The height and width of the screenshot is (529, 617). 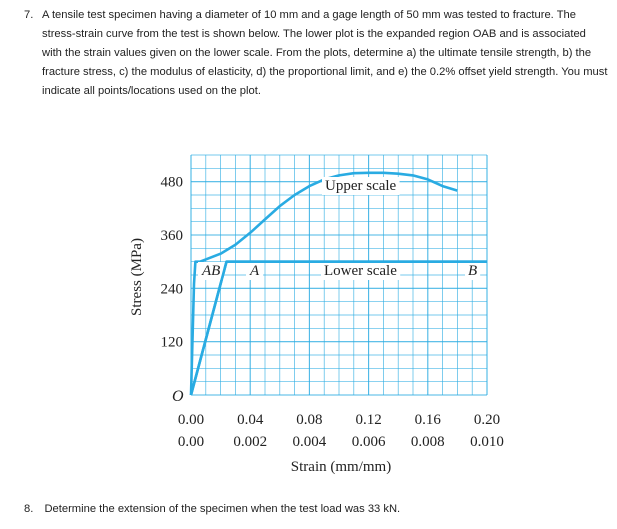 I want to click on x-tick-upper: 0.16, so click(x=428, y=420).